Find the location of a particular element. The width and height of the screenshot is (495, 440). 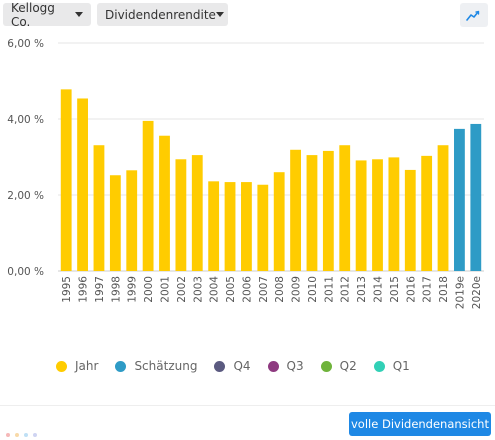

x-tick-label: 2005 is located at coordinates (231, 289).